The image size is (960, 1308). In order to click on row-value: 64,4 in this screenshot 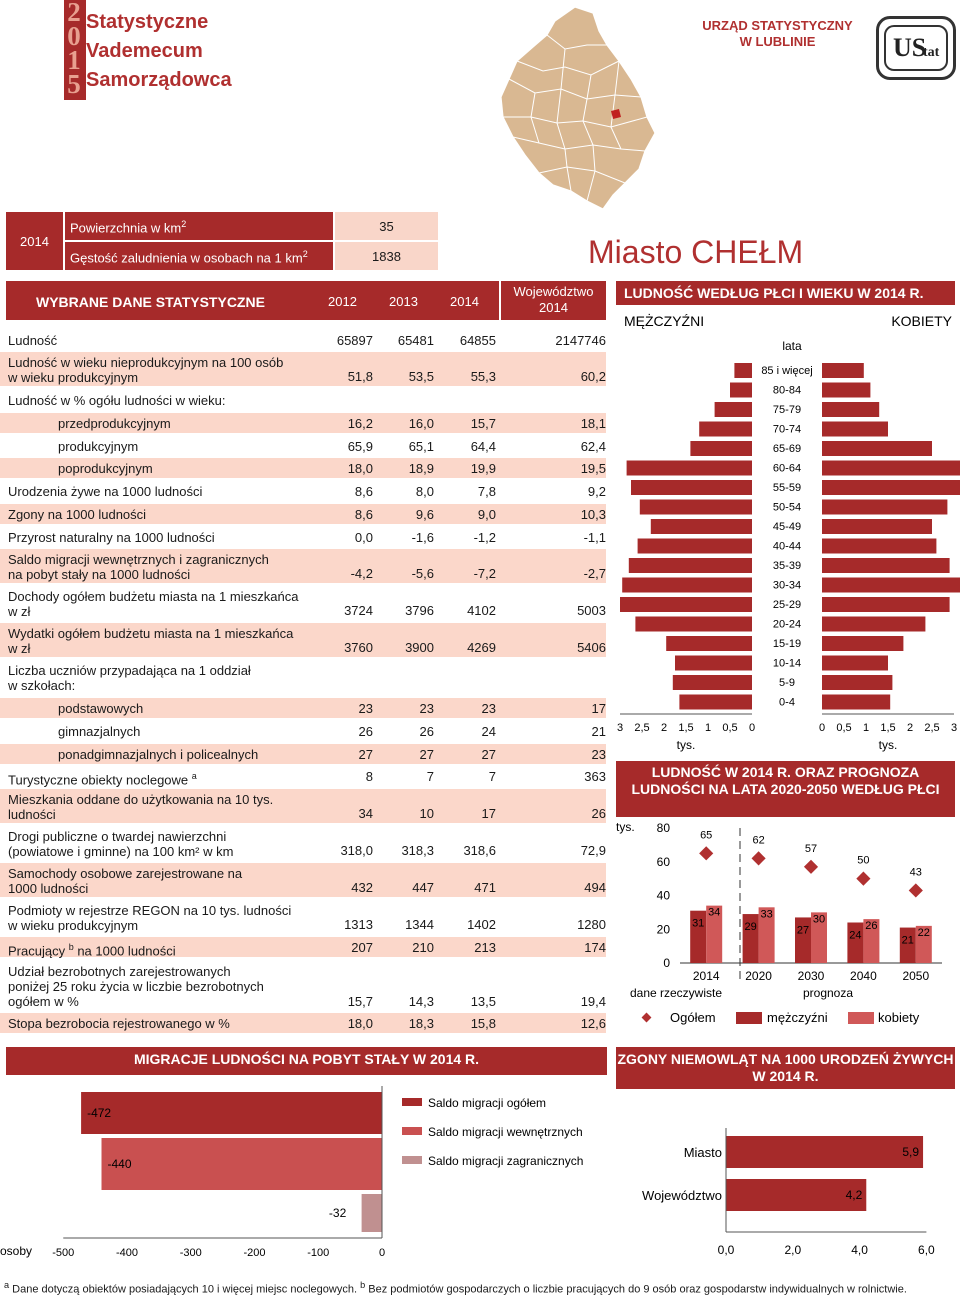, I will do `click(483, 446)`.